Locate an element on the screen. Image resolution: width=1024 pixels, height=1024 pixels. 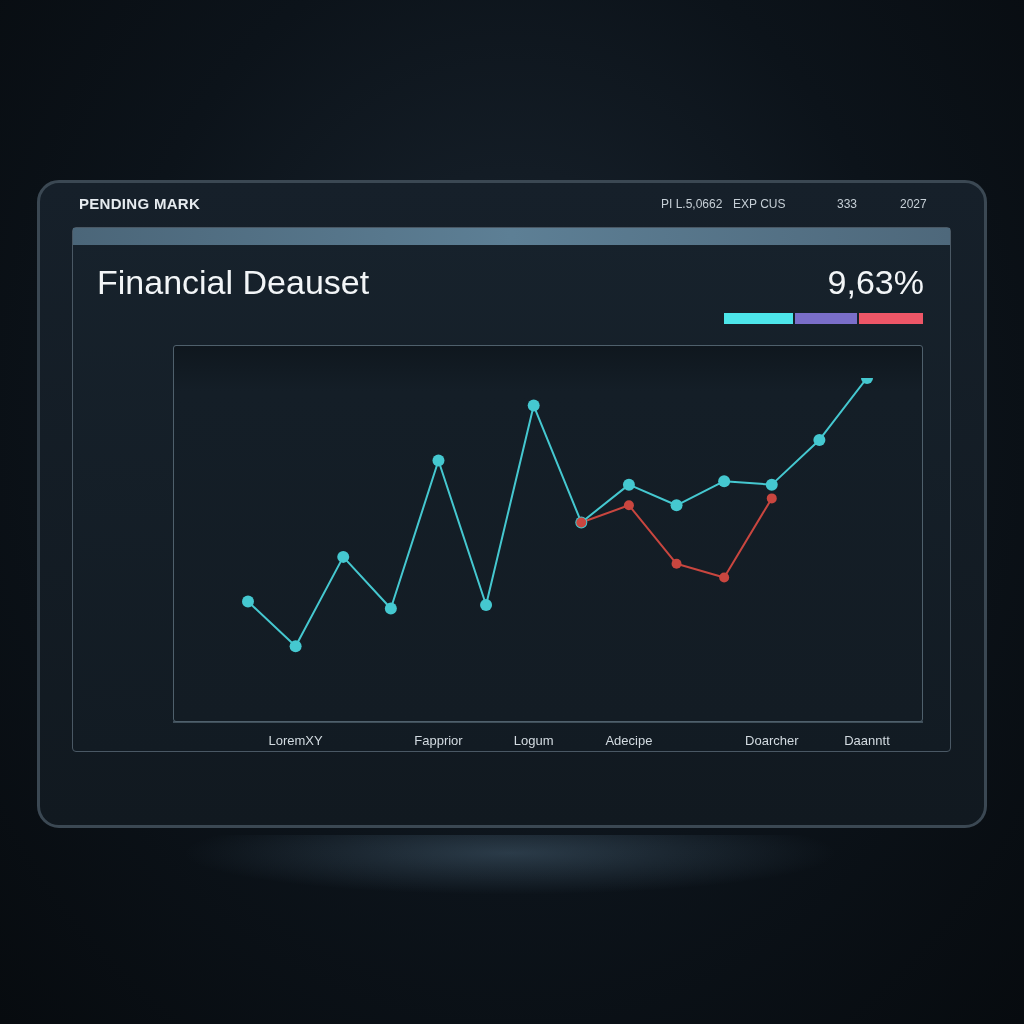
x-tick-label: Logum is located at coordinates (533, 741).